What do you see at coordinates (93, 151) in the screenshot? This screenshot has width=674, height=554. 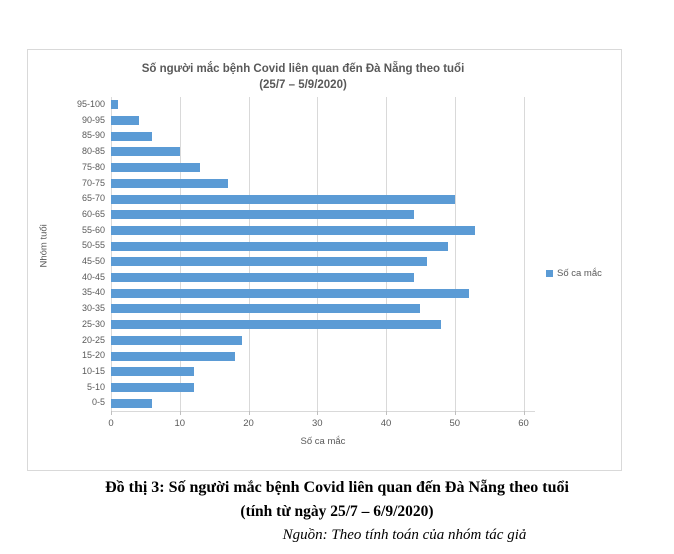 I see `category-label-80-85: 80-85` at bounding box center [93, 151].